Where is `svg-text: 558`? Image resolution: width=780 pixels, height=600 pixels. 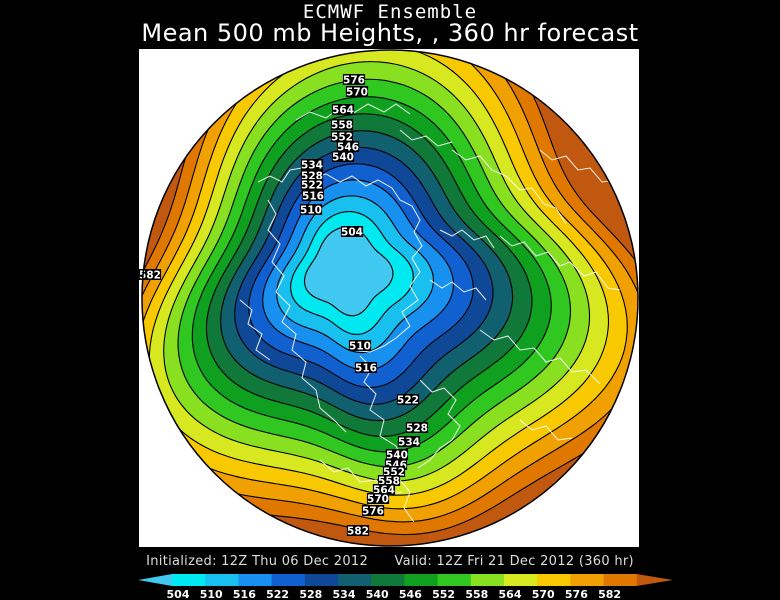 svg-text: 558 is located at coordinates (342, 126).